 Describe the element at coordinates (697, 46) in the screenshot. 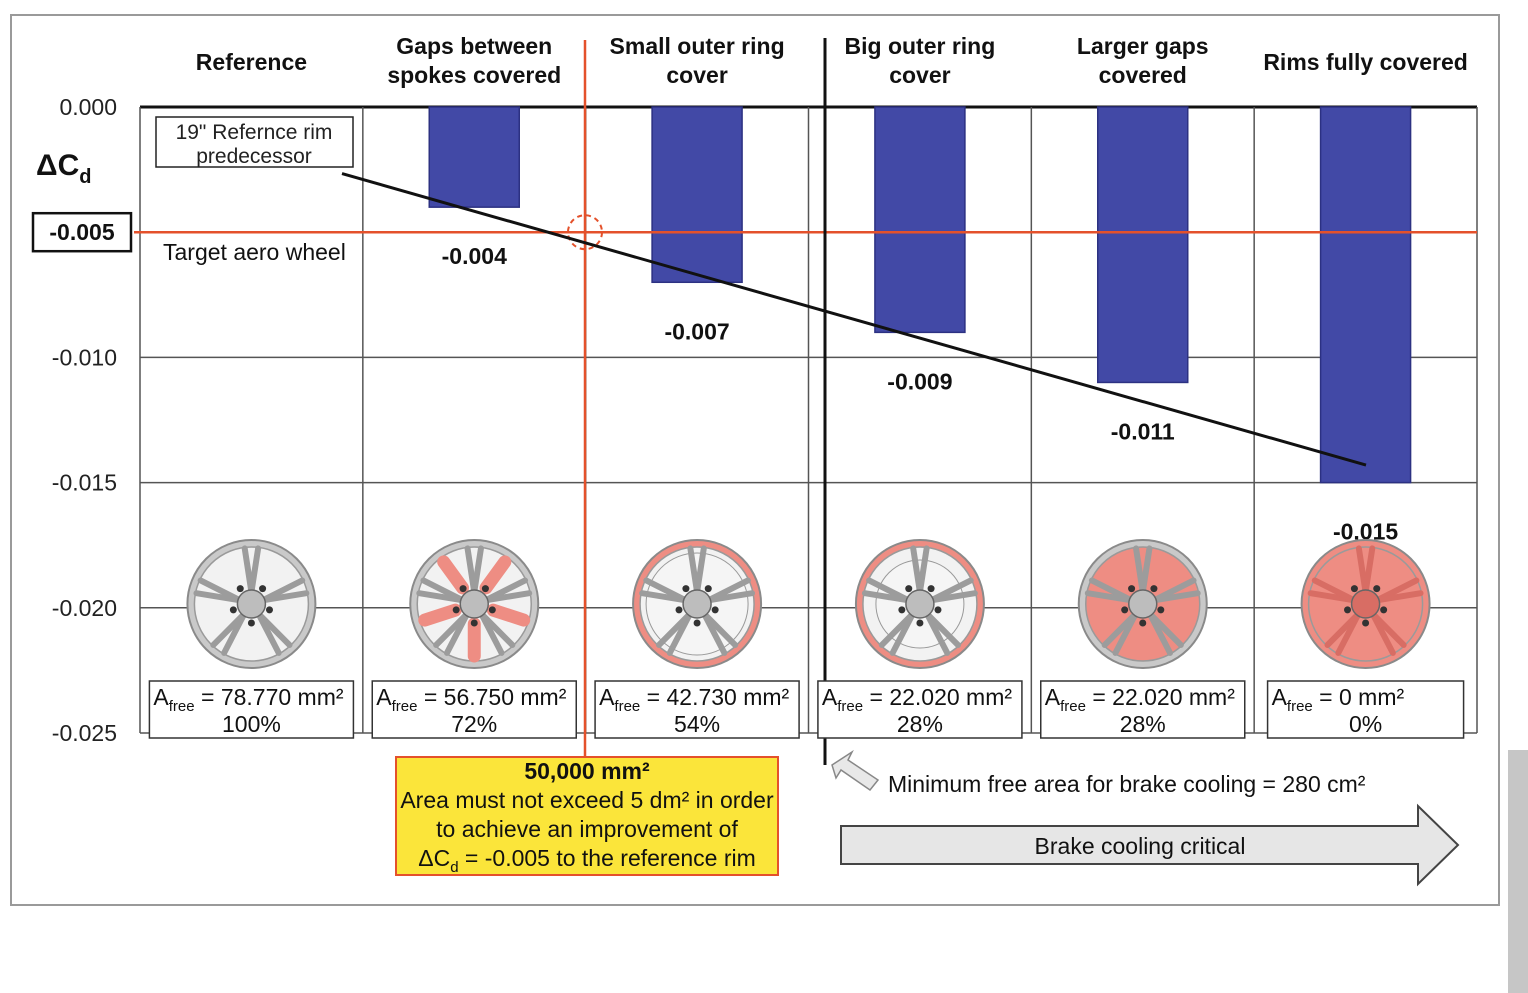

I see `category-label: Small outer ring` at that location.